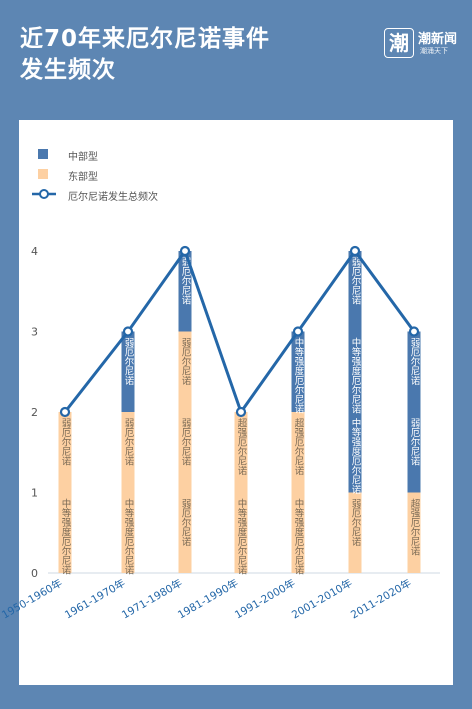  I want to click on x-tick-label: 1971-1980年, so click(151, 598).